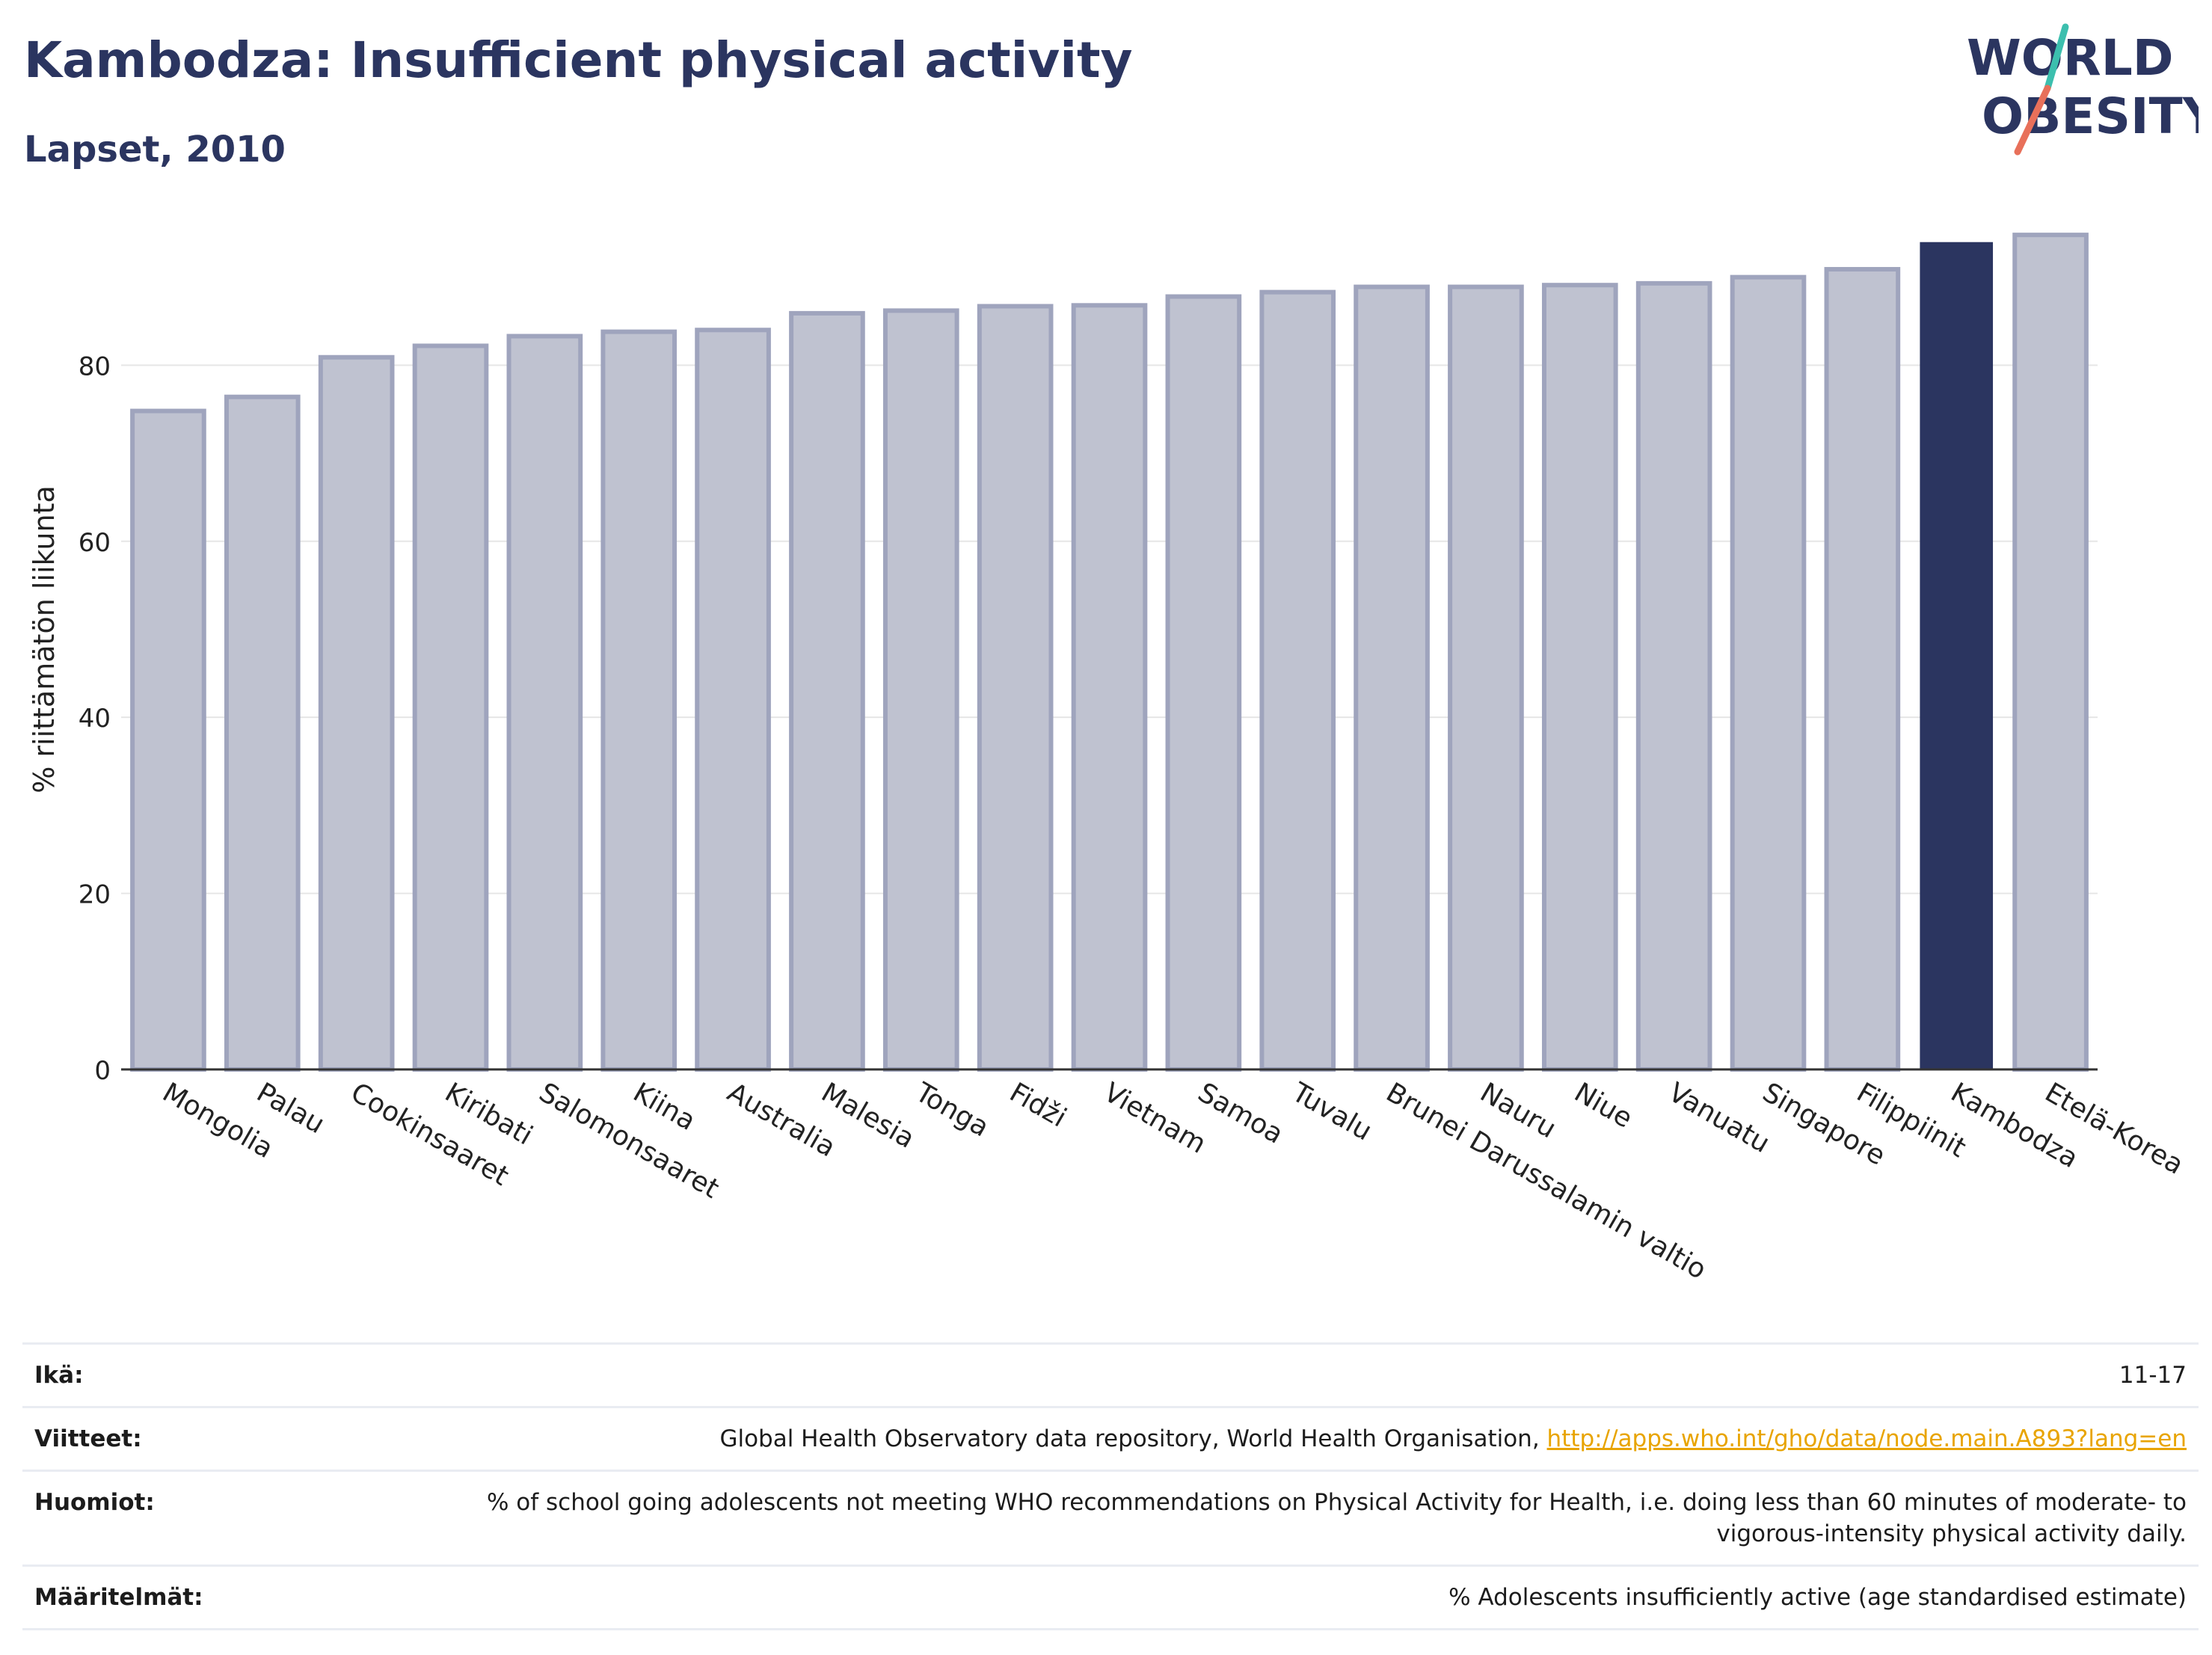 This screenshot has width=2212, height=1655. I want to click on bar-nauru, so click(1486, 678).